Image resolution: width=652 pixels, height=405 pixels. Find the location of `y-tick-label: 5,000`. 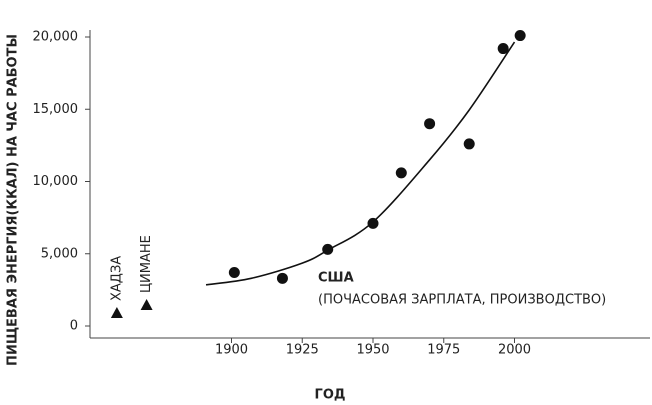

y-tick-label: 5,000 is located at coordinates (59, 253).